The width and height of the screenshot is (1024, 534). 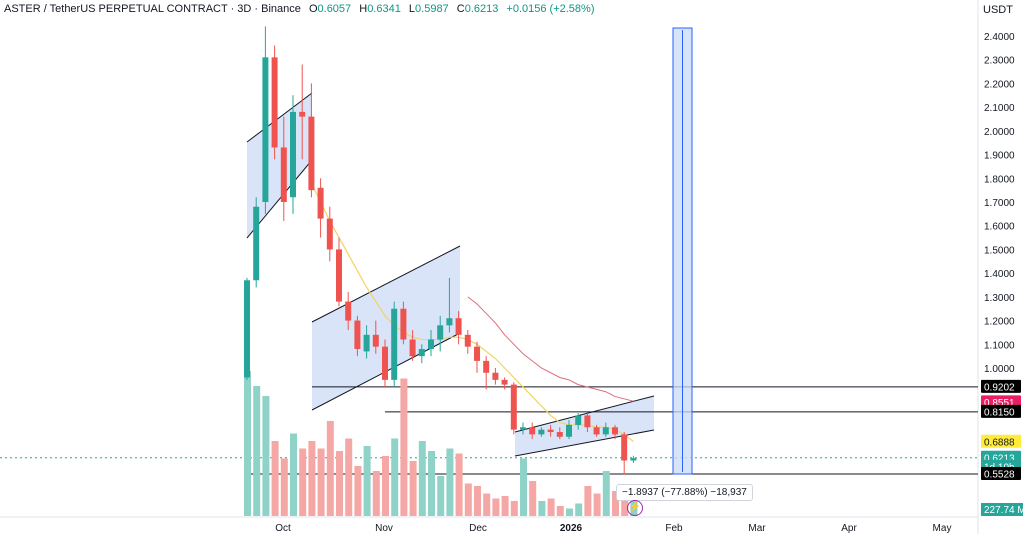 I want to click on low-label: L, so click(x=412, y=9).